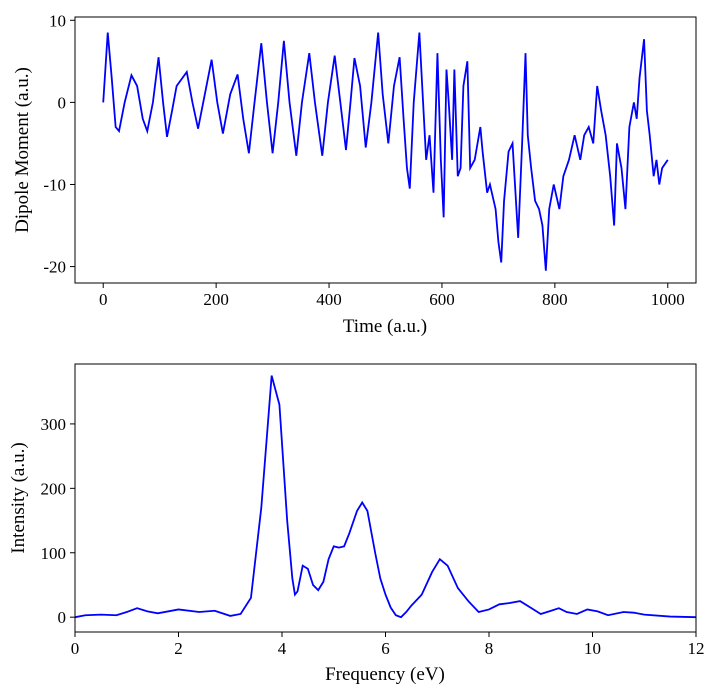 This screenshot has width=714, height=700. Describe the element at coordinates (668, 299) in the screenshot. I see `x-tick-label: 1000` at that location.